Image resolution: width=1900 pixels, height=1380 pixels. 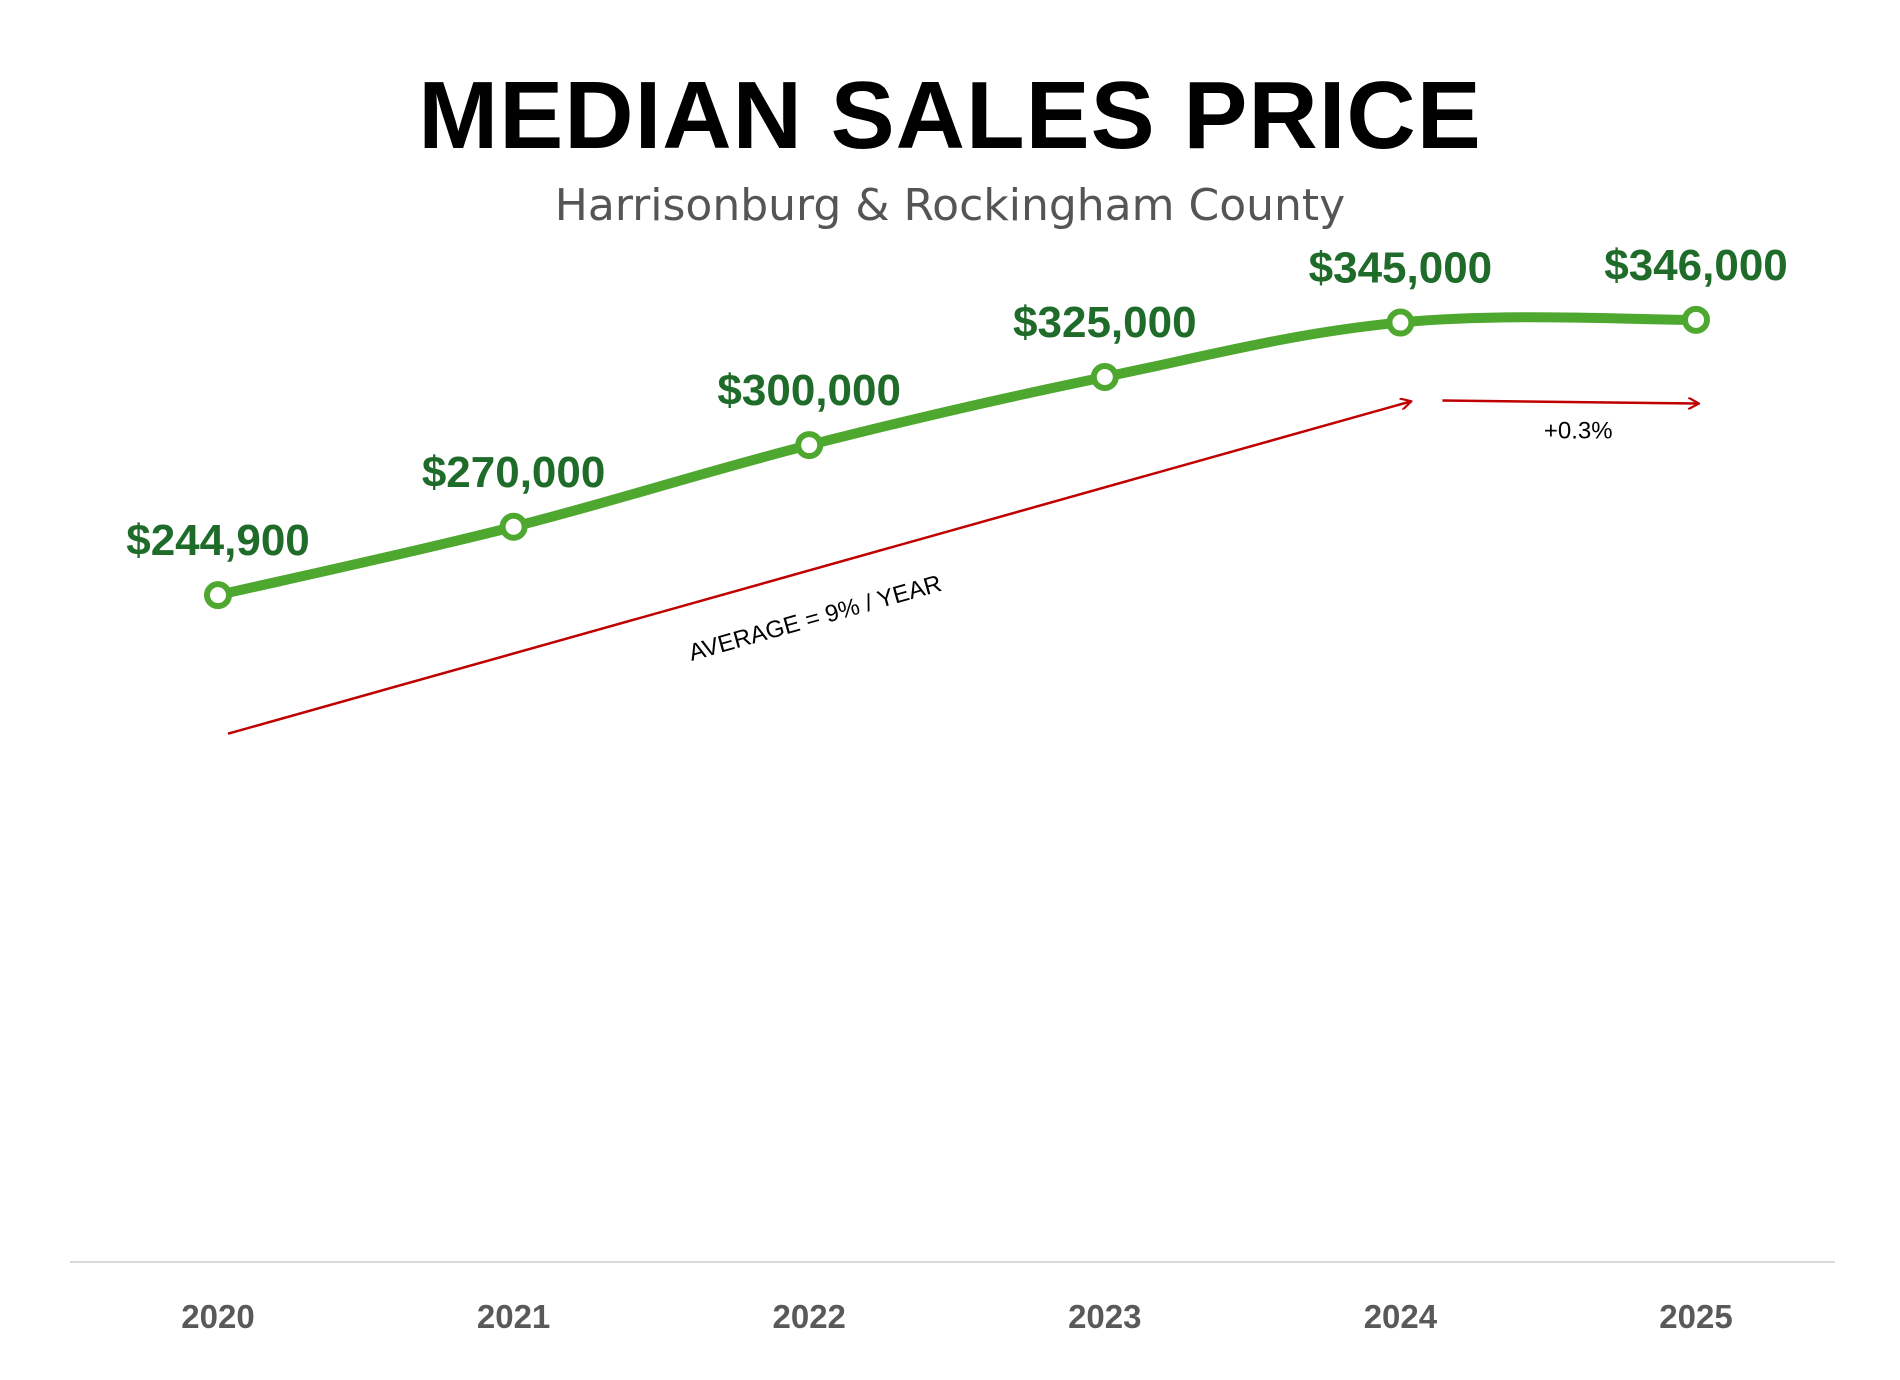 What do you see at coordinates (1400, 322) in the screenshot?
I see `point-marker-2024` at bounding box center [1400, 322].